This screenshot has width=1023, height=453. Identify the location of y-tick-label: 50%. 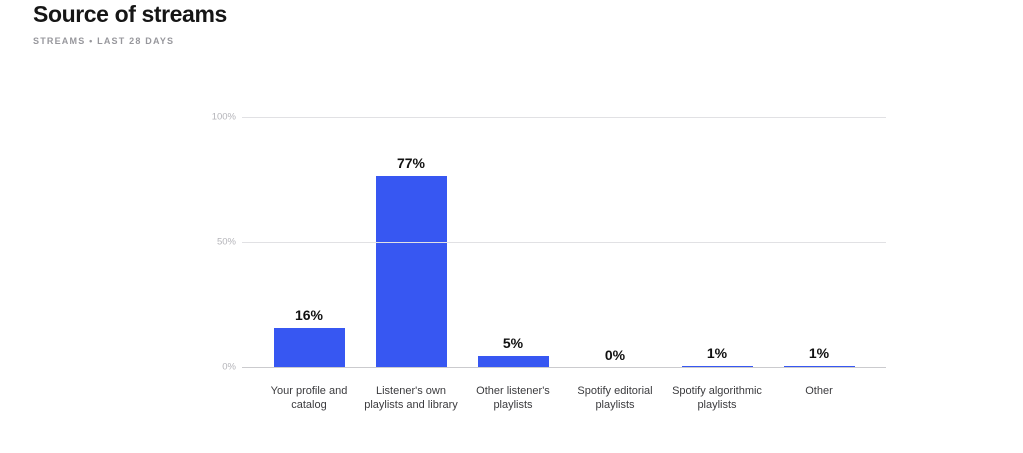
(226, 242).